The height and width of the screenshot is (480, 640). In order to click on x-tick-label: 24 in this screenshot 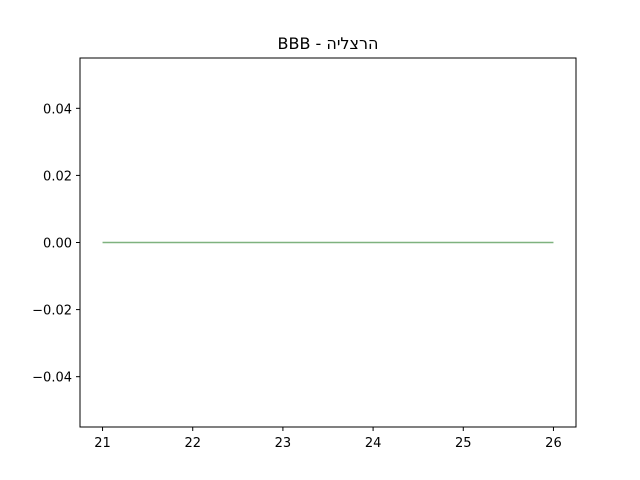, I will do `click(373, 443)`.